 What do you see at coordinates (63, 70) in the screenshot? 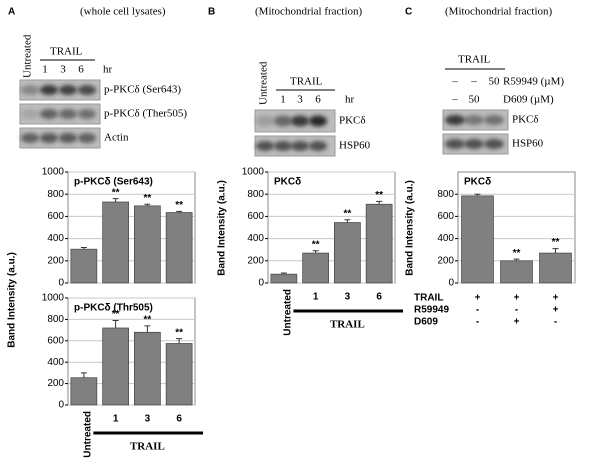
I see `lane-time: 3` at bounding box center [63, 70].